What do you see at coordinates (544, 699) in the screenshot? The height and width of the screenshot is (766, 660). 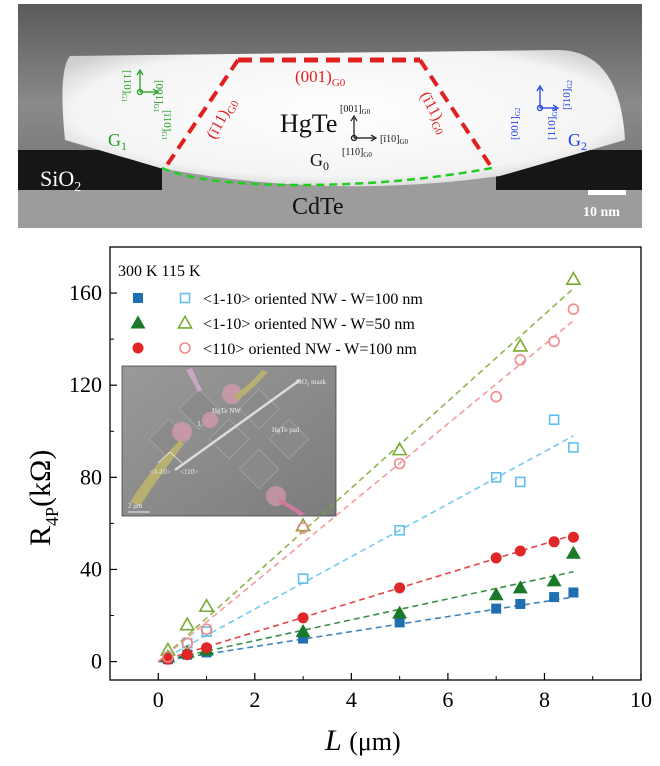 I see `x-tick-label: 8` at bounding box center [544, 699].